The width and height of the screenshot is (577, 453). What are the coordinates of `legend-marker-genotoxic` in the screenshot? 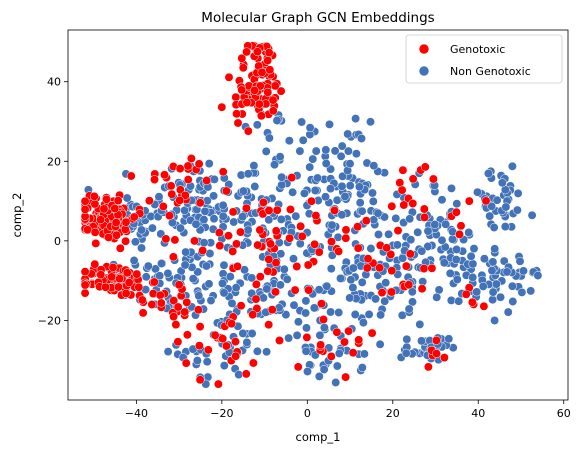 It's located at (424, 49).